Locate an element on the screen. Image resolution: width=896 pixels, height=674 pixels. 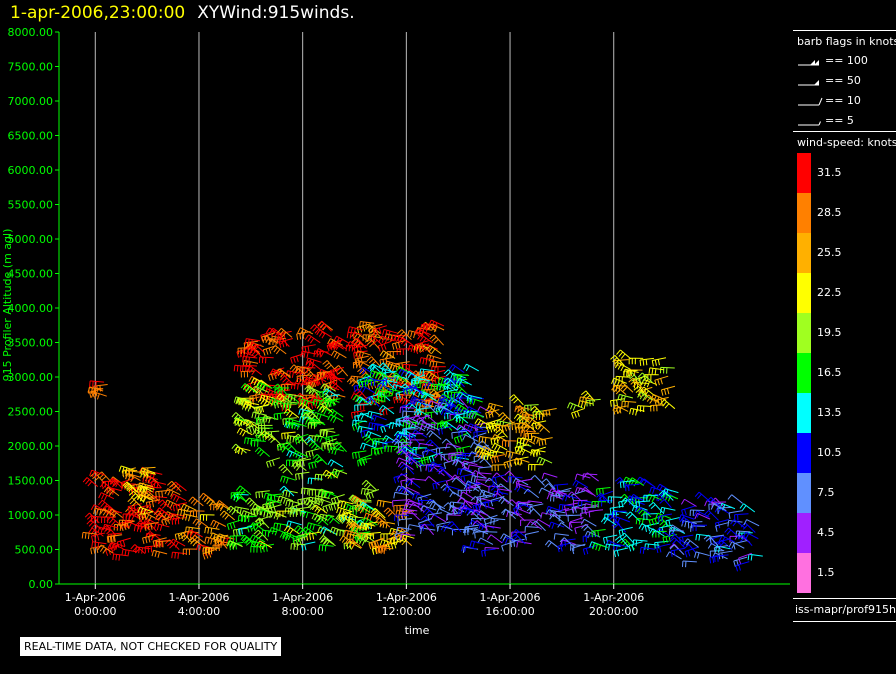
barb-legend-label-100: == 100 is located at coordinates (846, 60).